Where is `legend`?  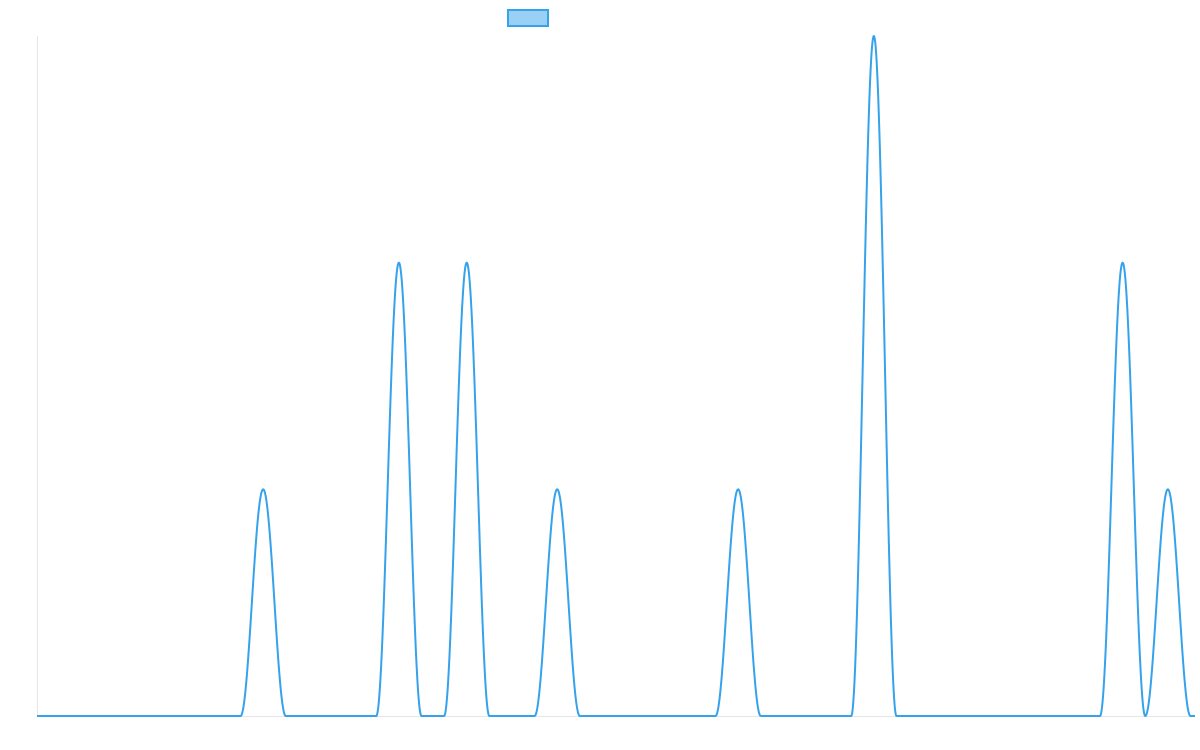
legend is located at coordinates (528, 18).